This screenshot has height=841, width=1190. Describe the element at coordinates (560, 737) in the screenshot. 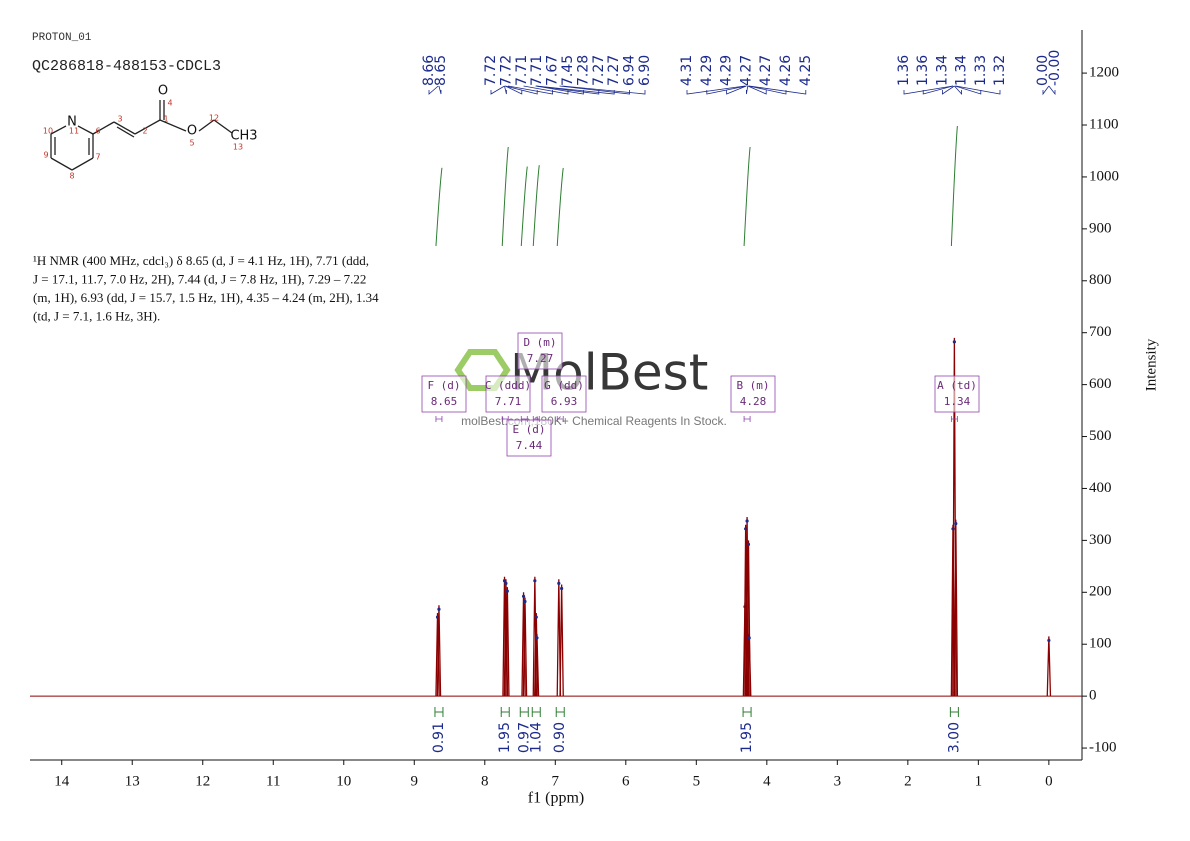

I see `integral-value: 0.90` at that location.